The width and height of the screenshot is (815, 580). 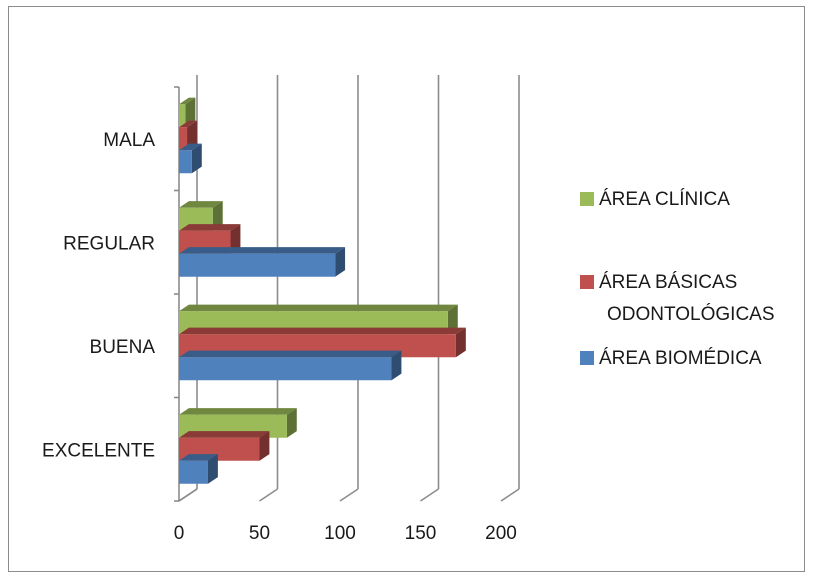 I want to click on legend-item: ÁREA BIOMÉDICA, so click(x=671, y=358).